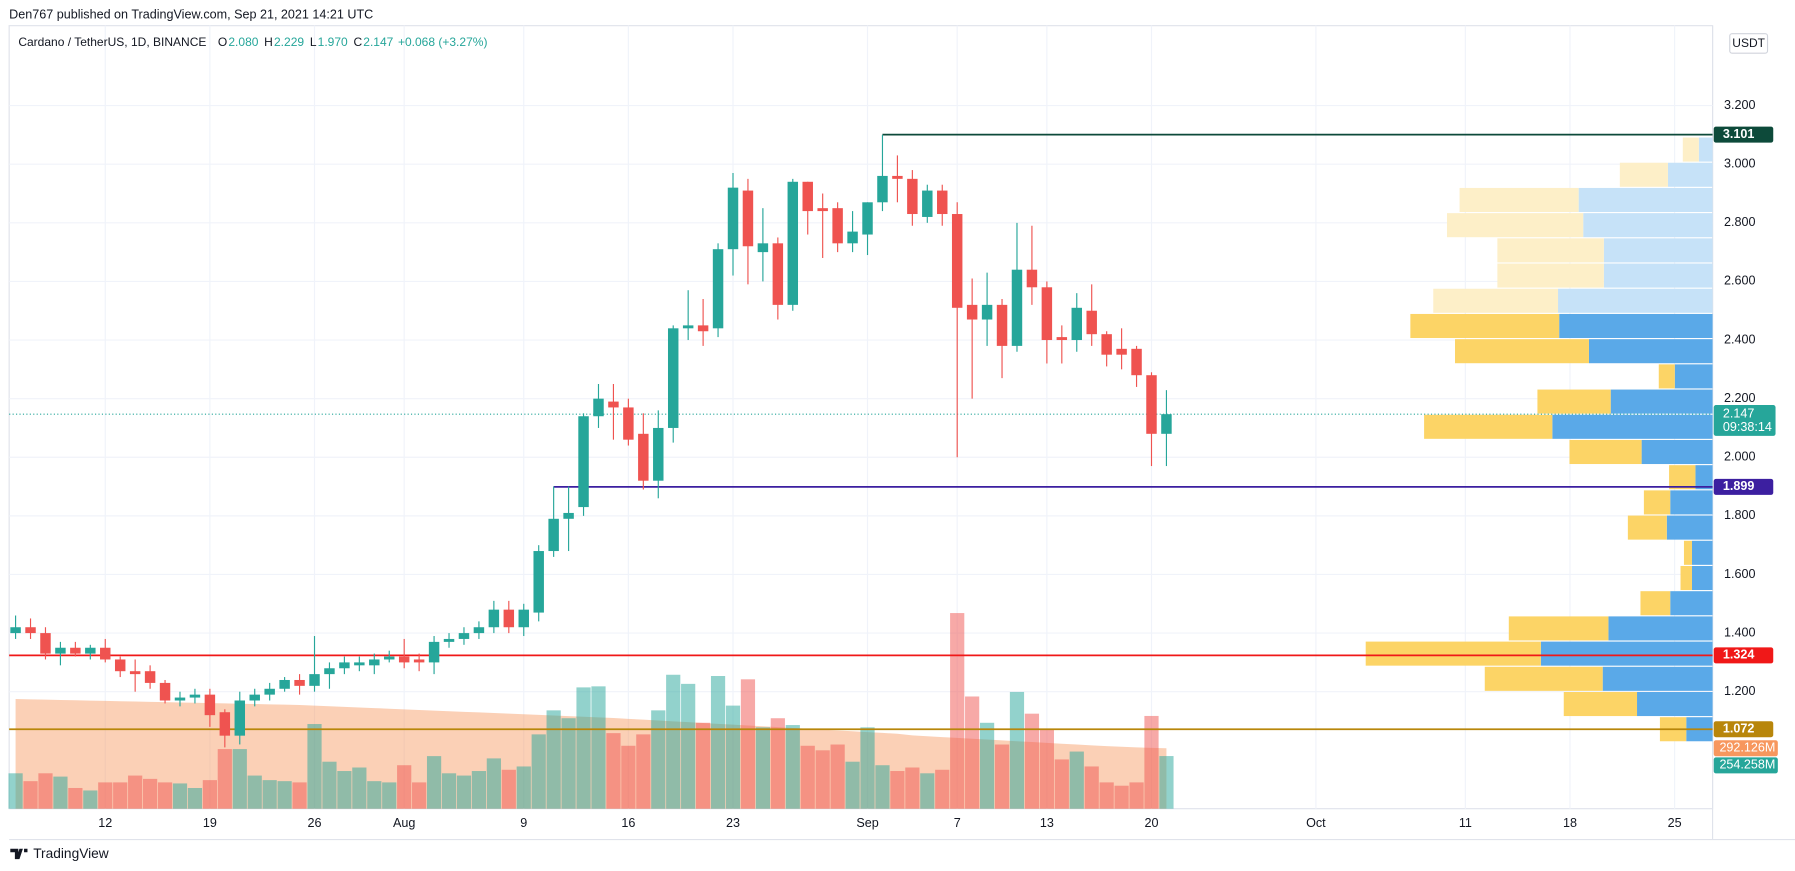  What do you see at coordinates (1675, 823) in the screenshot?
I see `x-tick-label: 25` at bounding box center [1675, 823].